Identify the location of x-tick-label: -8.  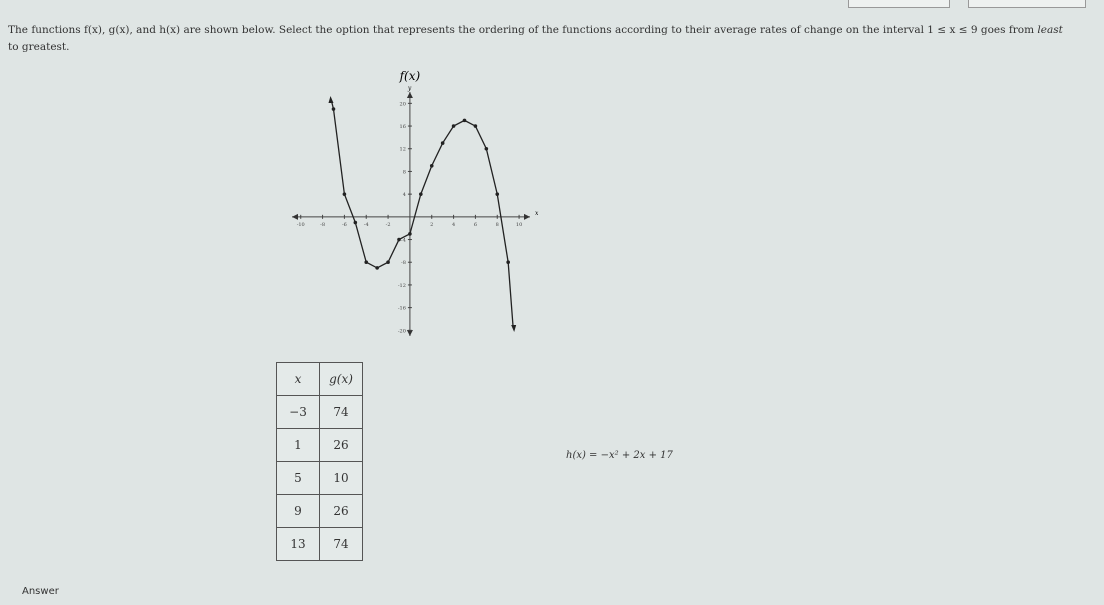
(322, 225).